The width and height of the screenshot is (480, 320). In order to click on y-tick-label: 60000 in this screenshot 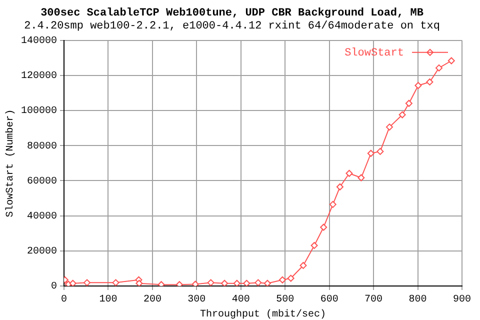, I will do `click(42, 182)`.